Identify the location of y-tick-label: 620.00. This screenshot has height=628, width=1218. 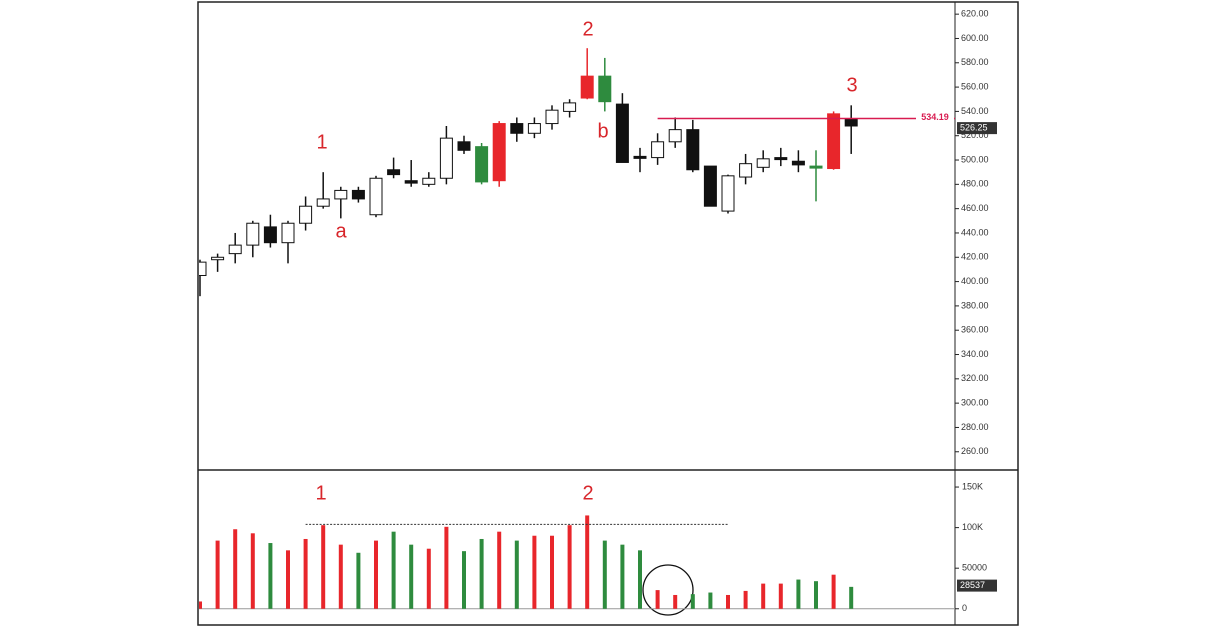
(975, 14).